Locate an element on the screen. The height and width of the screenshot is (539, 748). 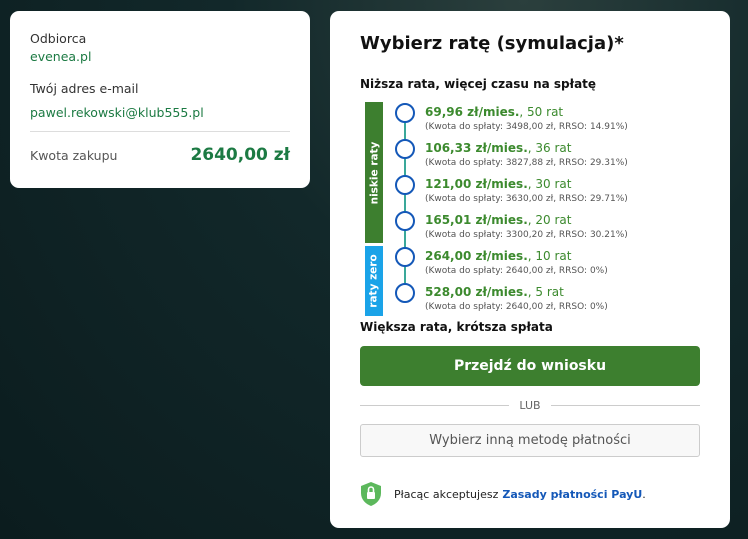
panel-title: Wybierz ratę (symulacja)* is located at coordinates (492, 43).